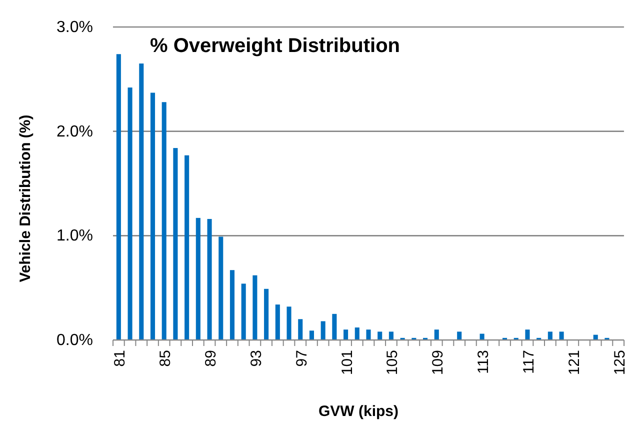 The height and width of the screenshot is (426, 625). Describe the element at coordinates (358, 411) in the screenshot. I see `x-axis-title: GVW (kips)` at that location.